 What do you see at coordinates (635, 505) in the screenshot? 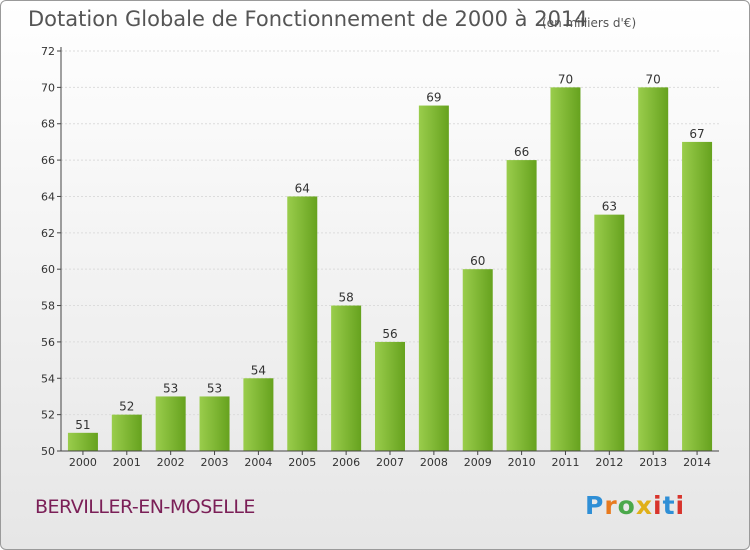
I see `proxiti-logo: Proxiti` at bounding box center [635, 505].